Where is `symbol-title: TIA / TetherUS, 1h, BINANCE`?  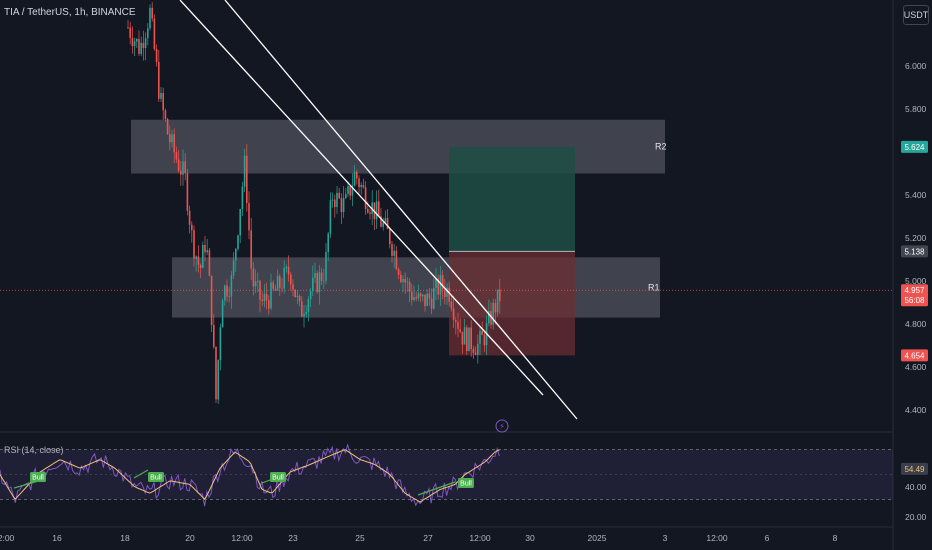
symbol-title: TIA / TetherUS, 1h, BINANCE is located at coordinates (70, 12).